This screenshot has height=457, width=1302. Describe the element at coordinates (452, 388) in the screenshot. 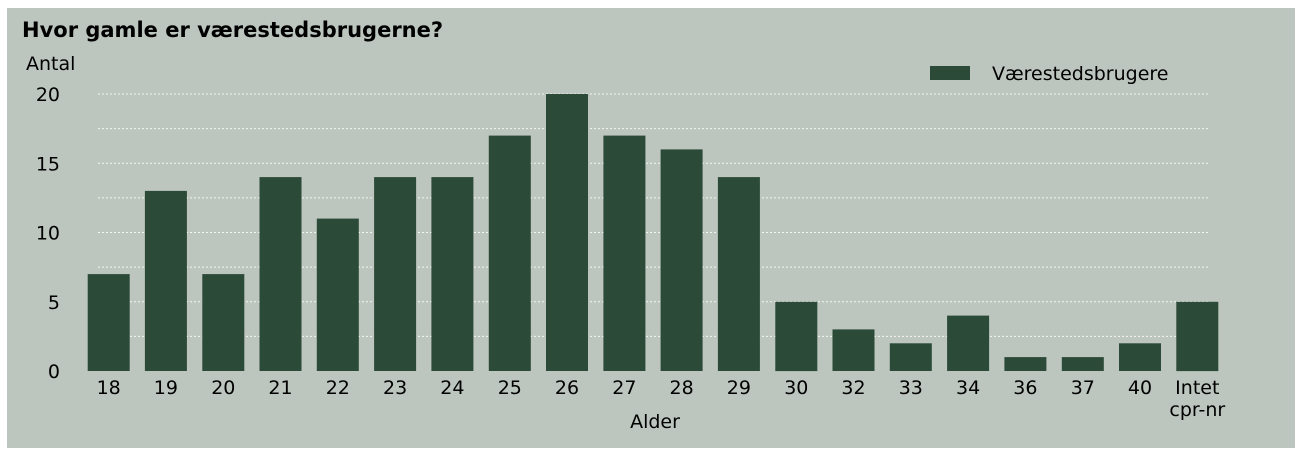

I see `x-tick-label: 24` at that location.